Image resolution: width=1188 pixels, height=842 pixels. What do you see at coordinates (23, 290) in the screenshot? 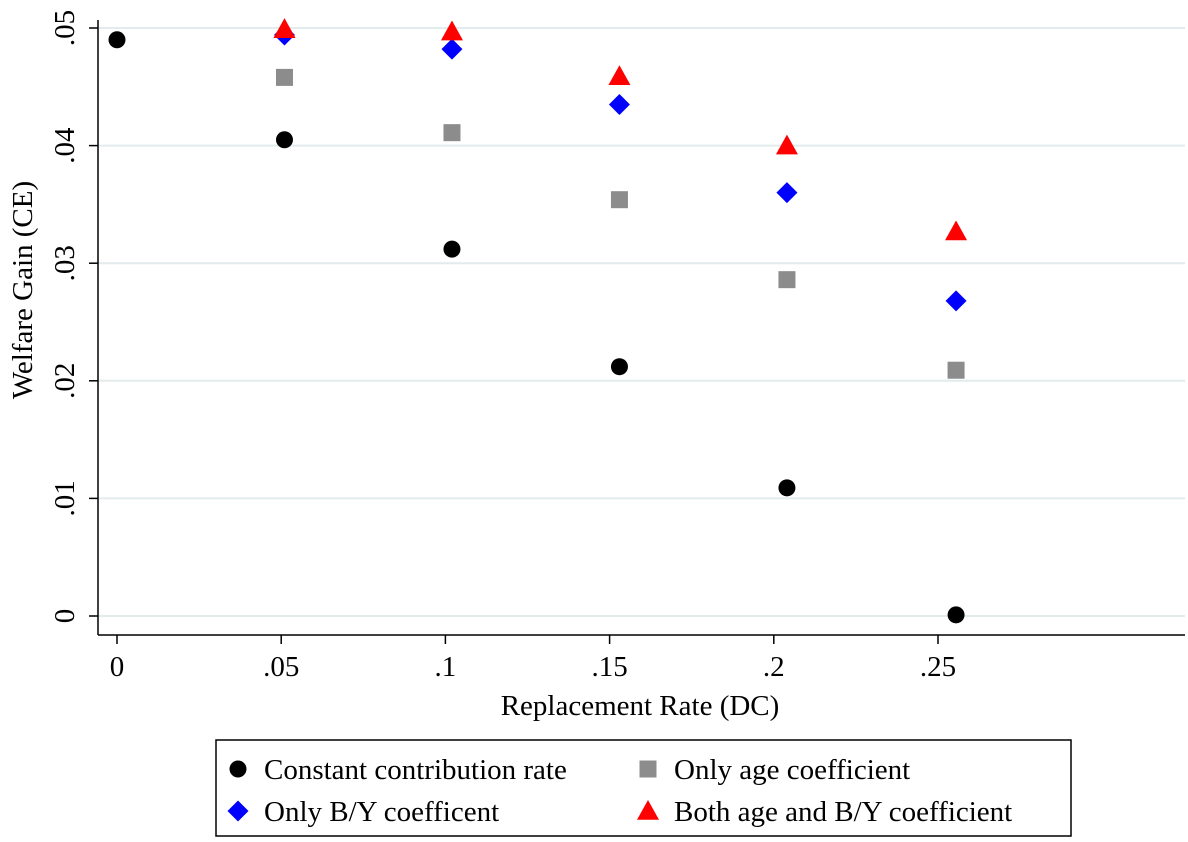
I see `y-axis-title: Welfare Gain (CE)` at bounding box center [23, 290].